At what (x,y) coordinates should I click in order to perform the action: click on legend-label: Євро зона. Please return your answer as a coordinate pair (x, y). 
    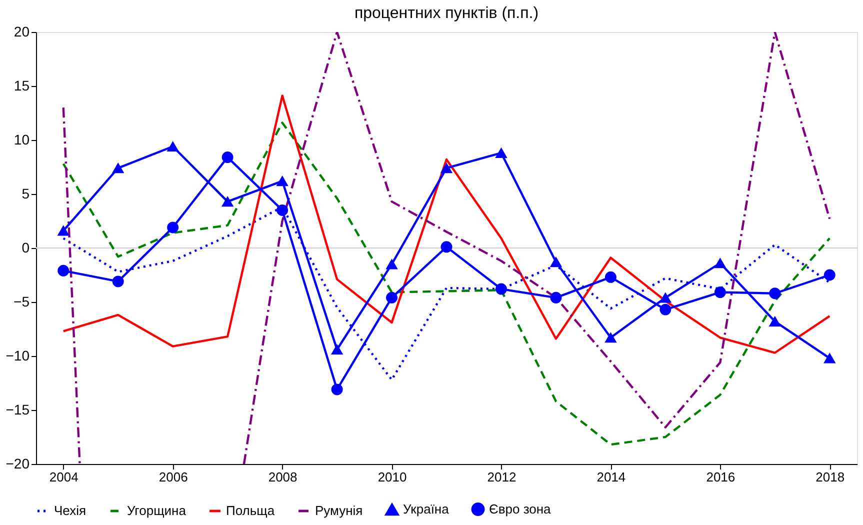
    Looking at the image, I should click on (520, 508).